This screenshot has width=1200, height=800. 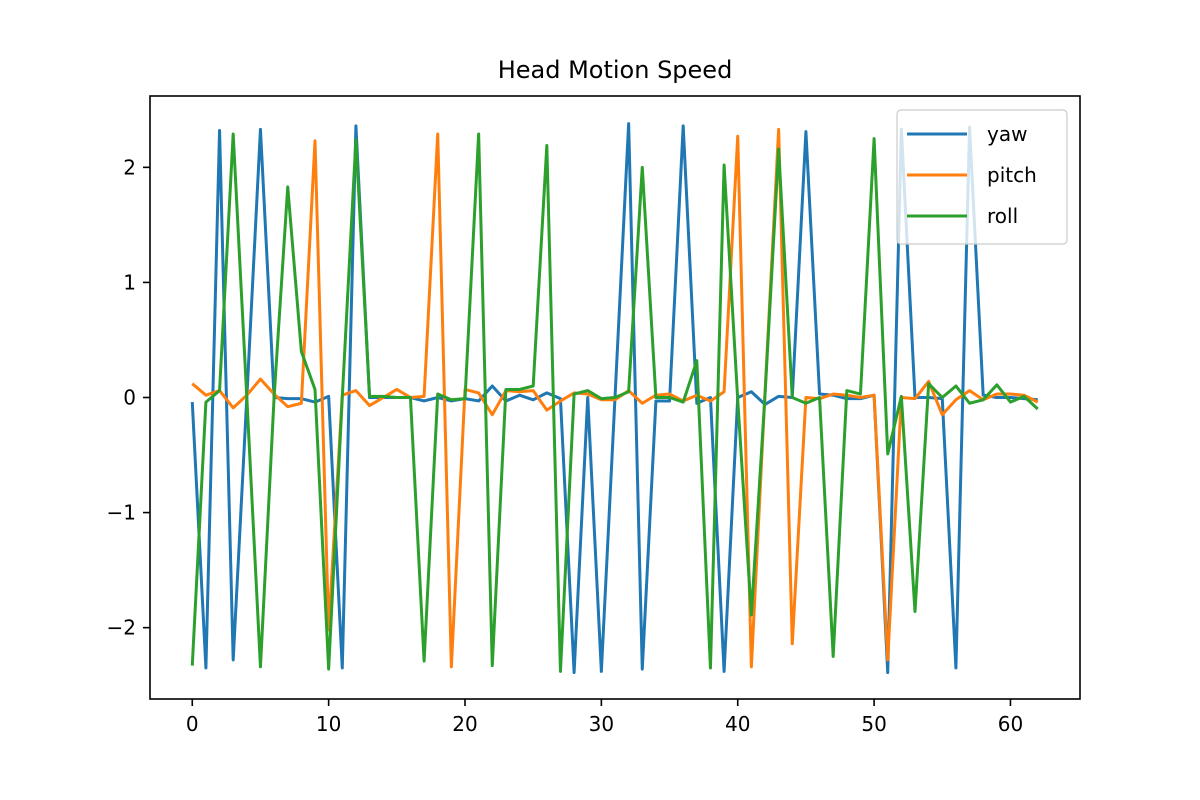 I want to click on x-tick-label: 30, so click(x=601, y=724).